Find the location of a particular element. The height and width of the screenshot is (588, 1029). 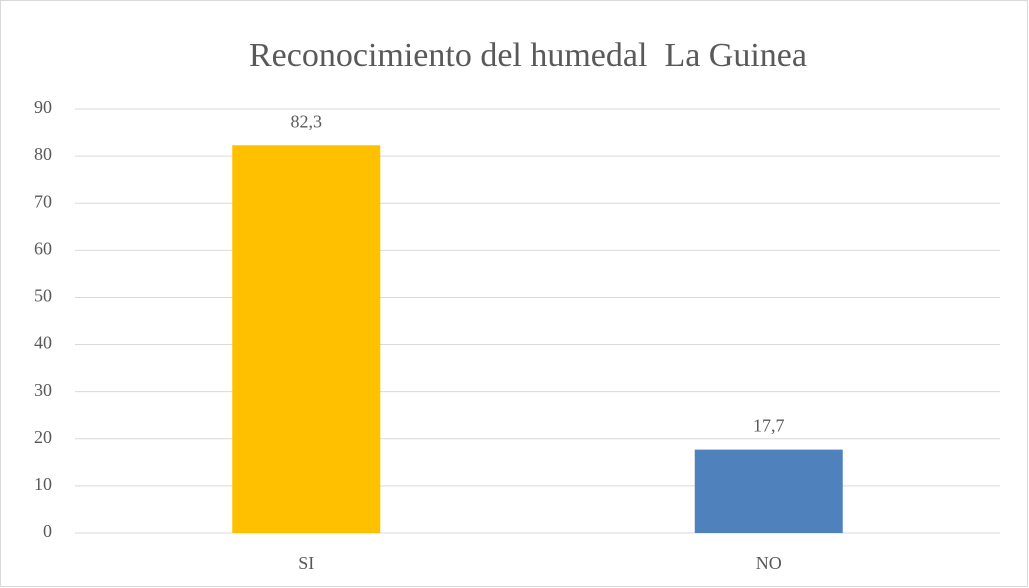

y-tick-label: 50 is located at coordinates (43, 296).